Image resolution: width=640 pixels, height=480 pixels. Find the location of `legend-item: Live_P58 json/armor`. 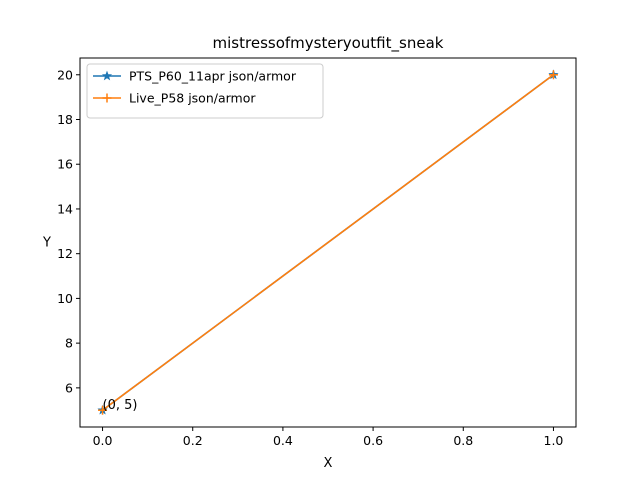

legend-item: Live_P58 json/armor is located at coordinates (174, 98).